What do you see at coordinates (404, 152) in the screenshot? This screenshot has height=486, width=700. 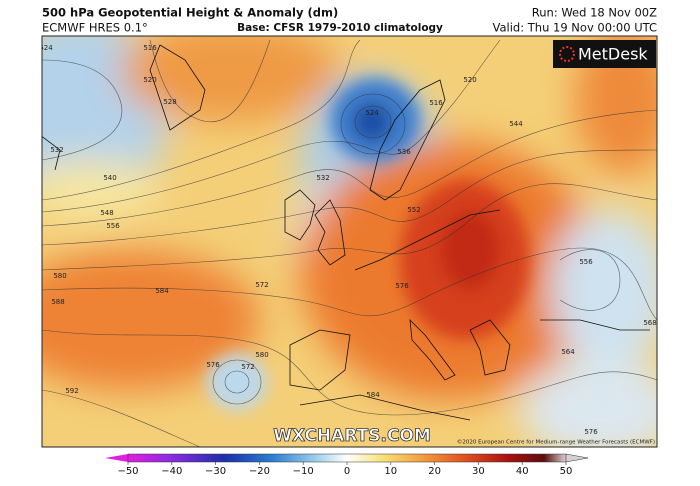 I see `contour-label: 536` at bounding box center [404, 152].